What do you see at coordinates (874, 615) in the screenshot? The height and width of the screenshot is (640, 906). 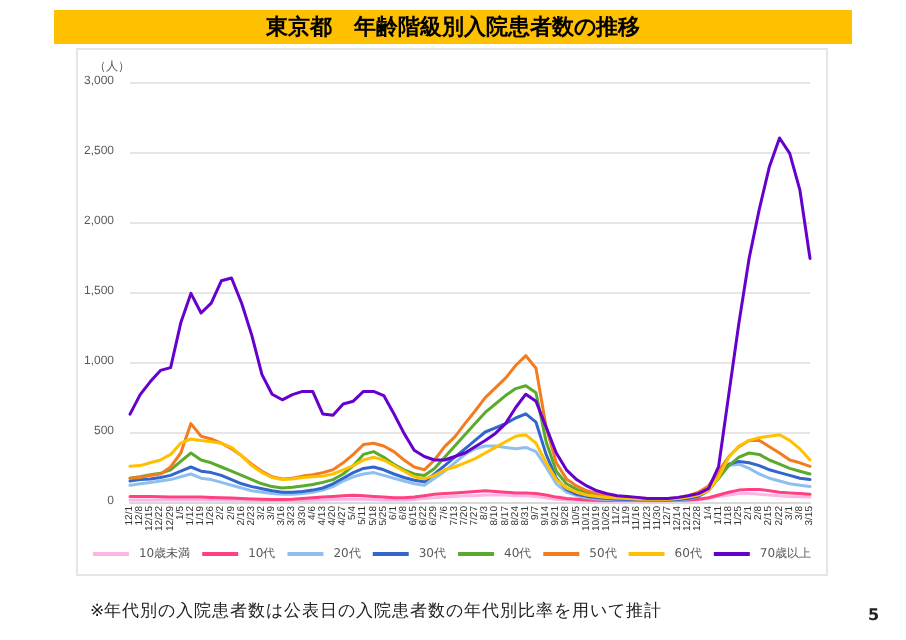 I see `text: 5` at bounding box center [874, 615].